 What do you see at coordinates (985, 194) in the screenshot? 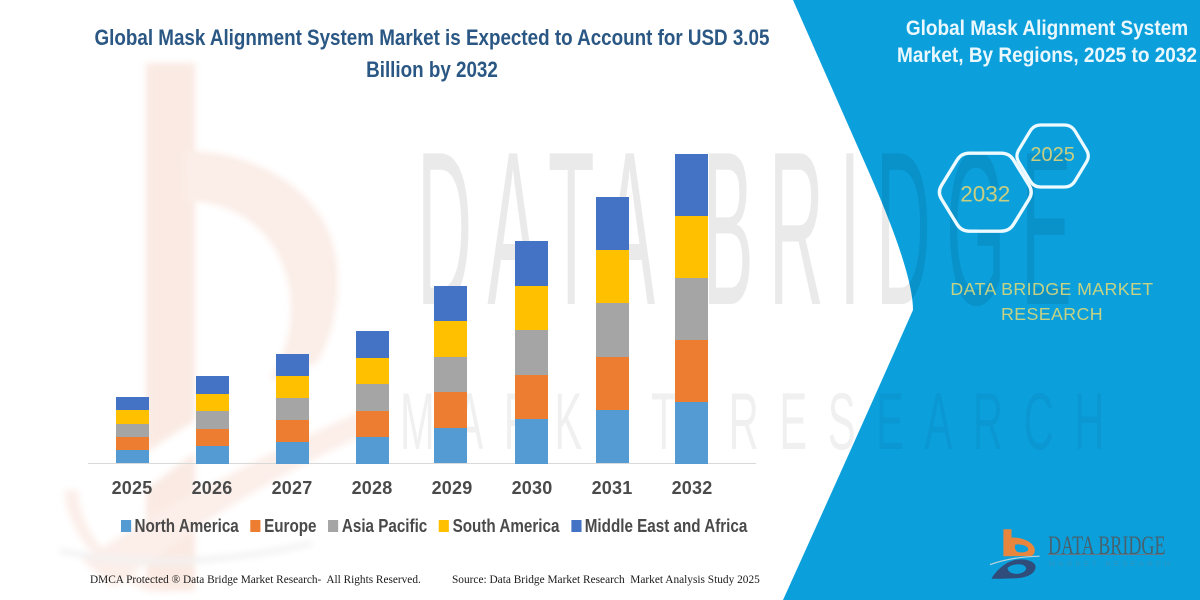
I see `svg-text: 2032` at bounding box center [985, 194].